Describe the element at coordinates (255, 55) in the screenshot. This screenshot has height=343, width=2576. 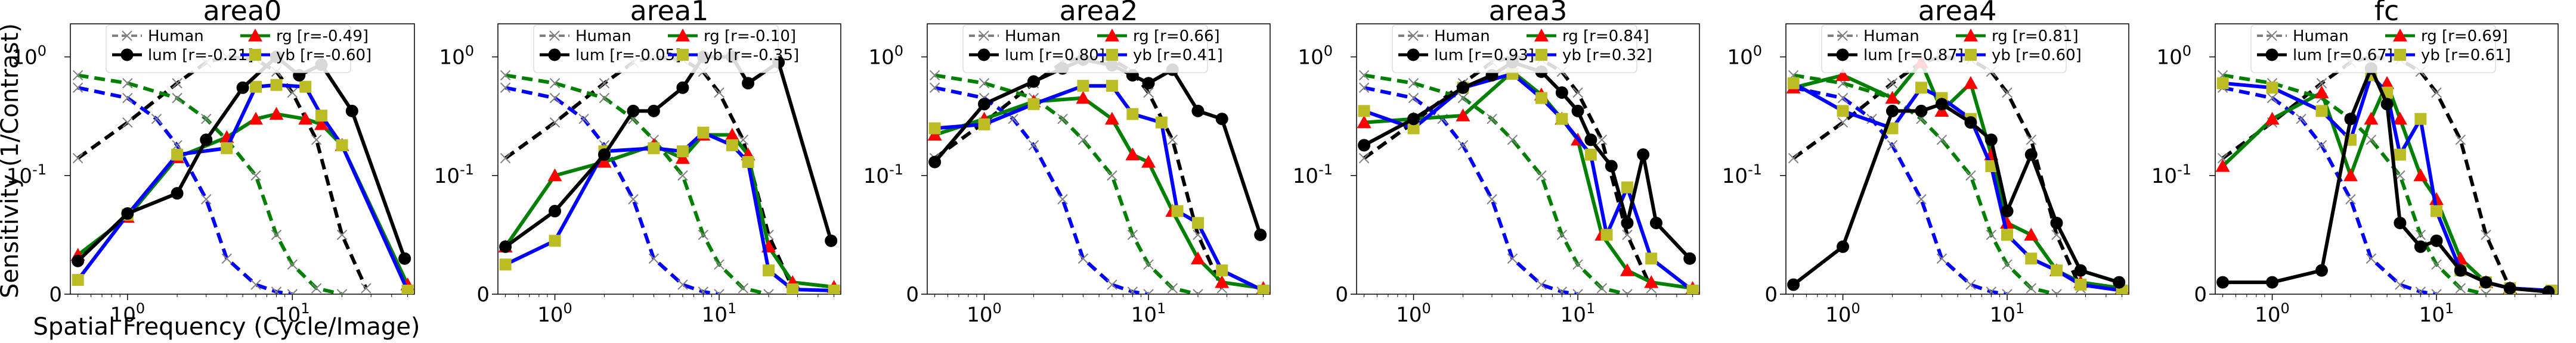
I see `legend-yb-marker` at that location.